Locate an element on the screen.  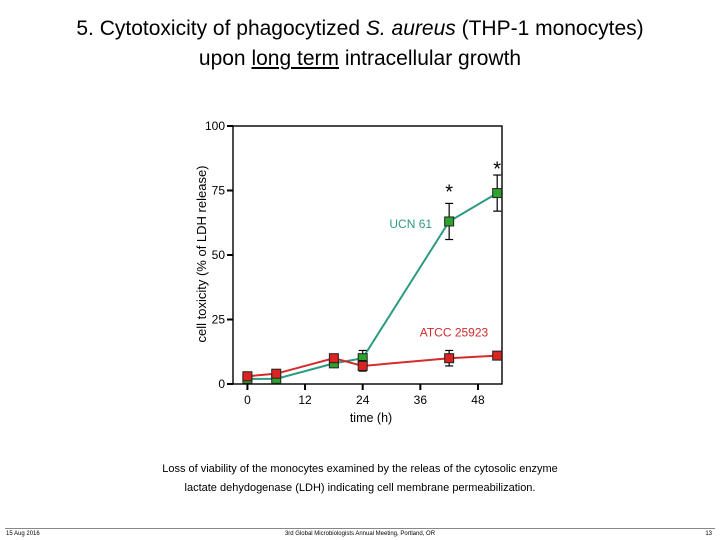
x-tick-label-3: 36 is located at coordinates (421, 400).